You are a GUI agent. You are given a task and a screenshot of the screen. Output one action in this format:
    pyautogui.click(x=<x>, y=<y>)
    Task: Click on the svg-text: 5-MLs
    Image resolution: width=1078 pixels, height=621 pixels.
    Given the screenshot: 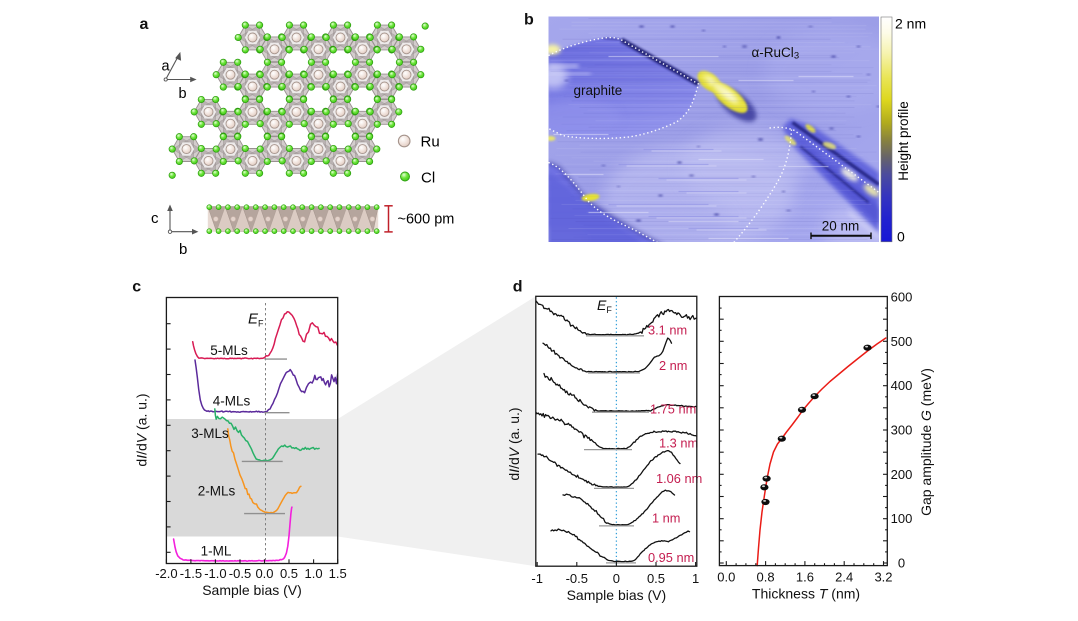 What is the action you would take?
    pyautogui.click(x=229, y=350)
    